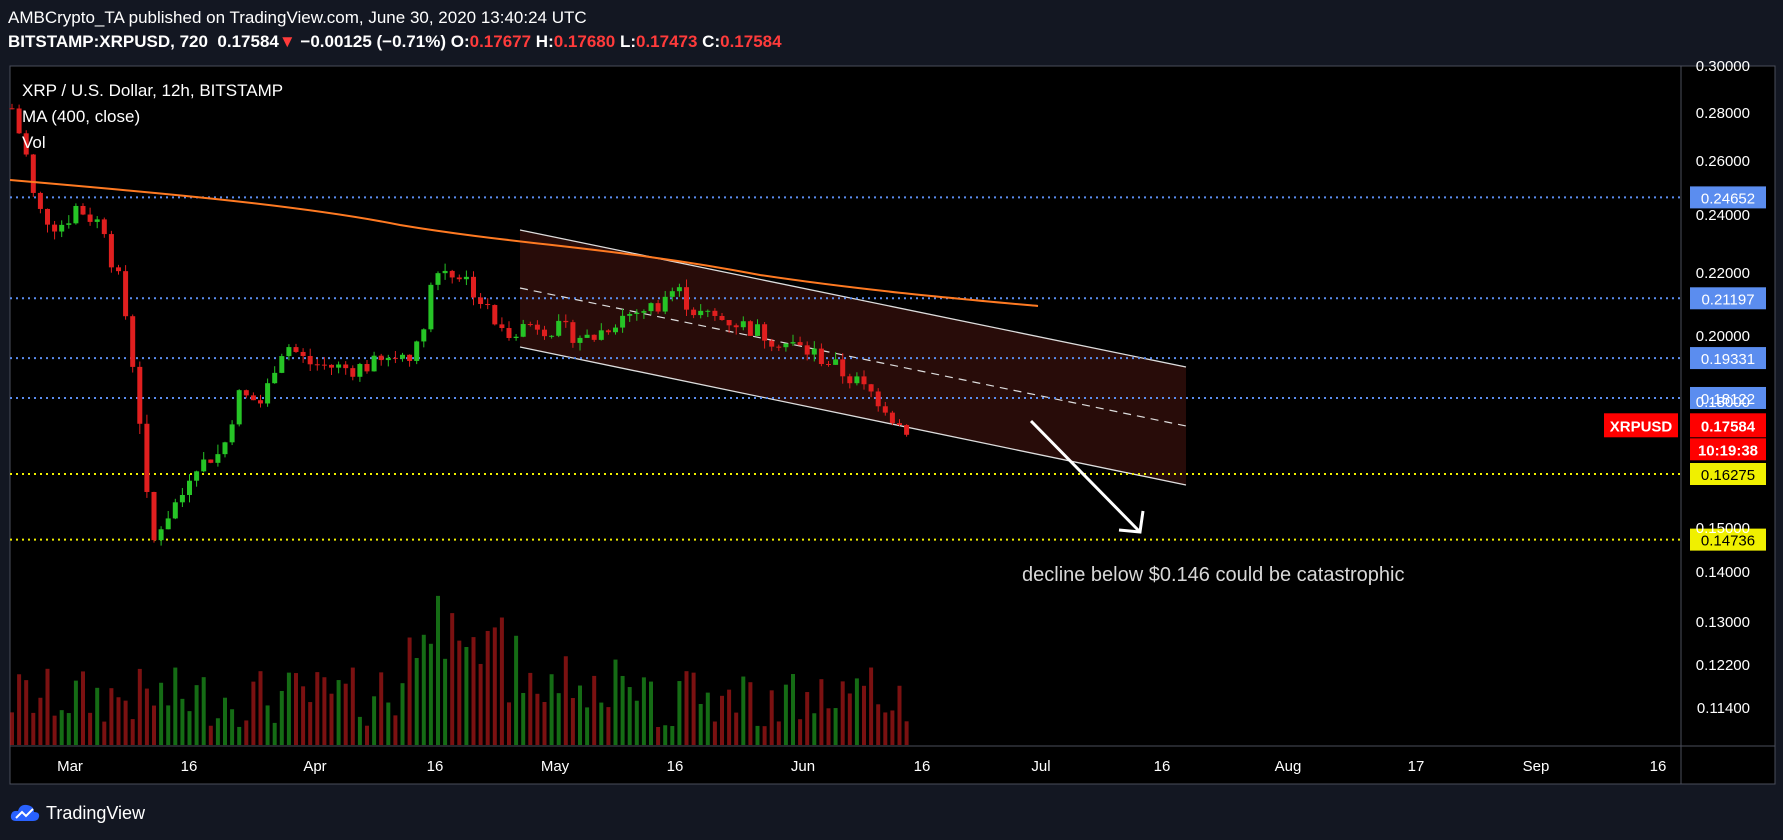 The height and width of the screenshot is (840, 1783). I want to click on x-tick-label: Jun, so click(803, 766).